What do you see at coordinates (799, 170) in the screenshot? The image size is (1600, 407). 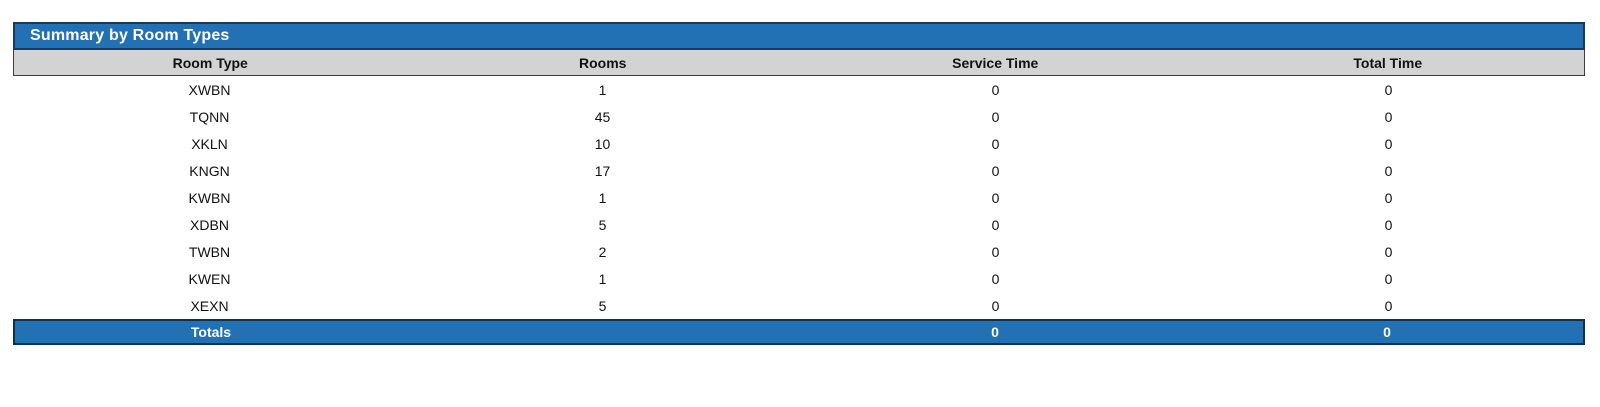 I see `table-row: KNGN 17 0 0` at bounding box center [799, 170].